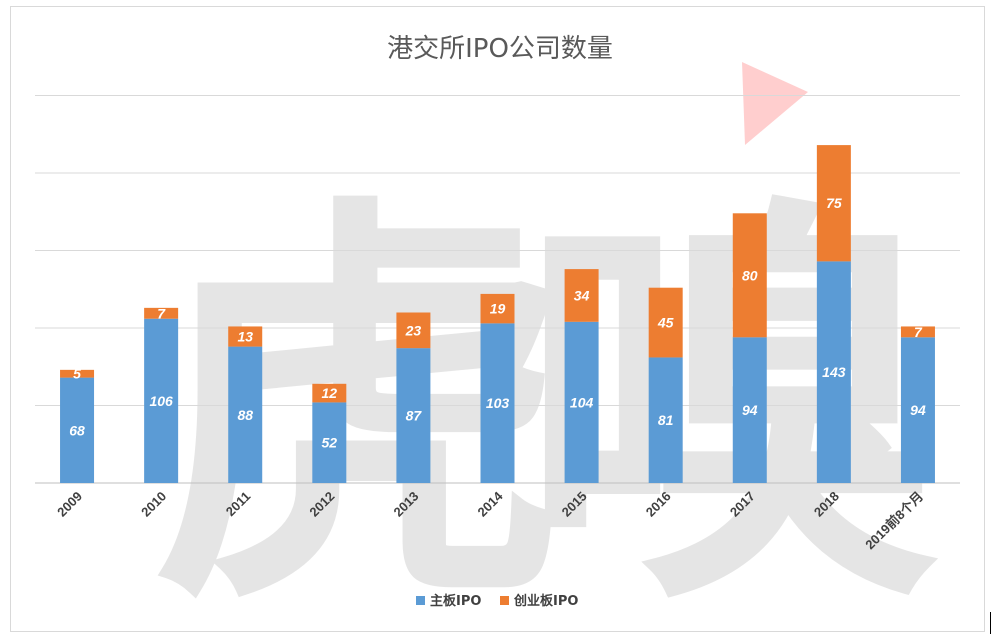 Image resolution: width=1000 pixels, height=642 pixels. Describe the element at coordinates (497, 601) in the screenshot. I see `legend: 主板IPO 创业板IPO` at that location.